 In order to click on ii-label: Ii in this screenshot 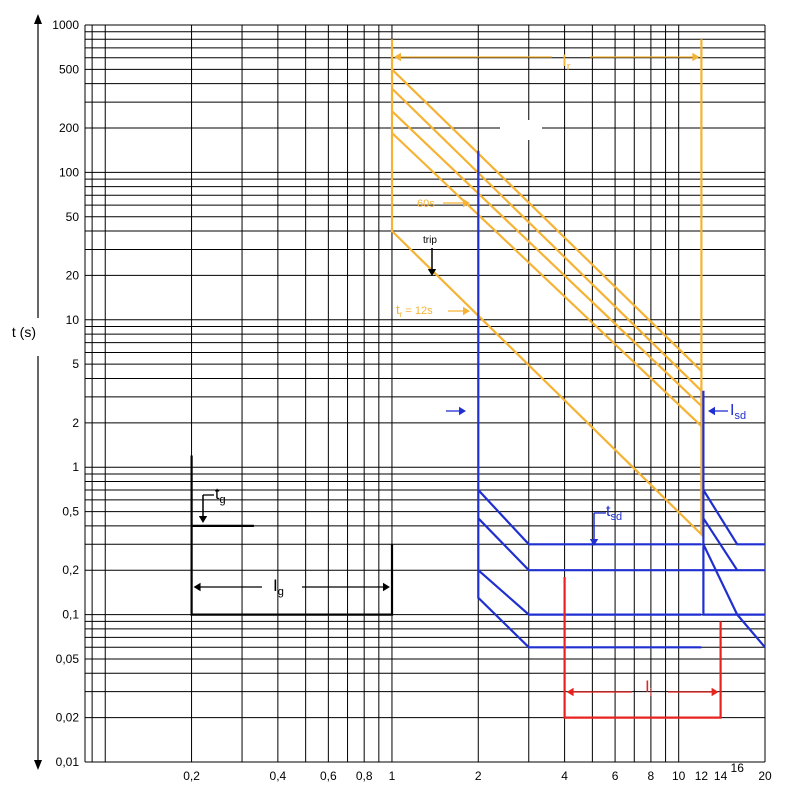, I will do `click(648, 688)`.